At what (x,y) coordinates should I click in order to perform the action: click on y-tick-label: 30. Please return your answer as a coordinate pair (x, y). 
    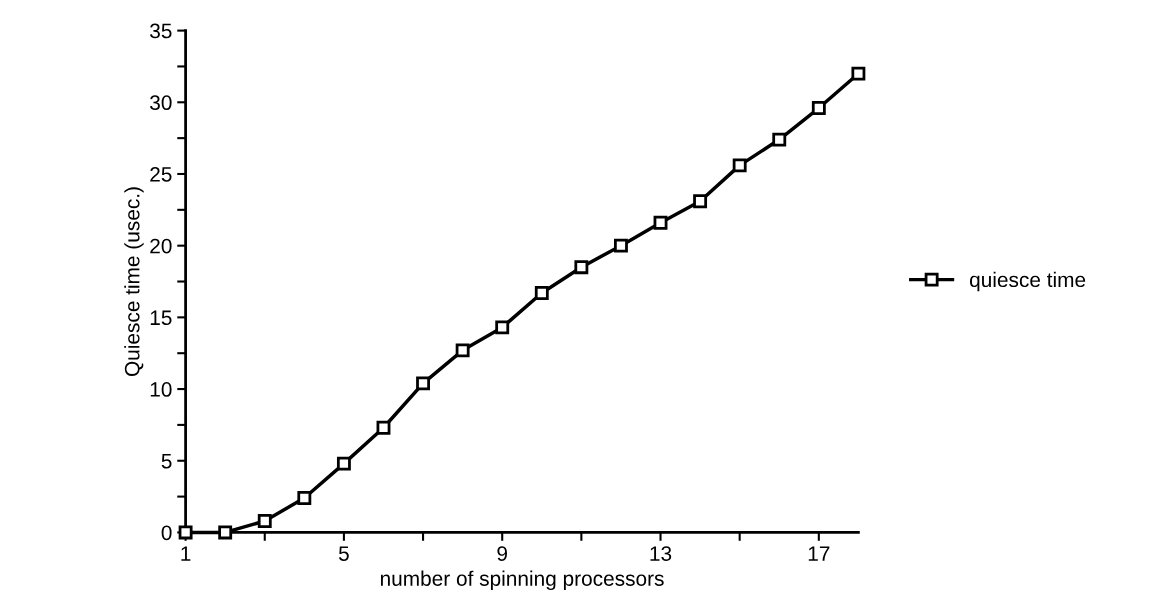
    Looking at the image, I should click on (161, 103).